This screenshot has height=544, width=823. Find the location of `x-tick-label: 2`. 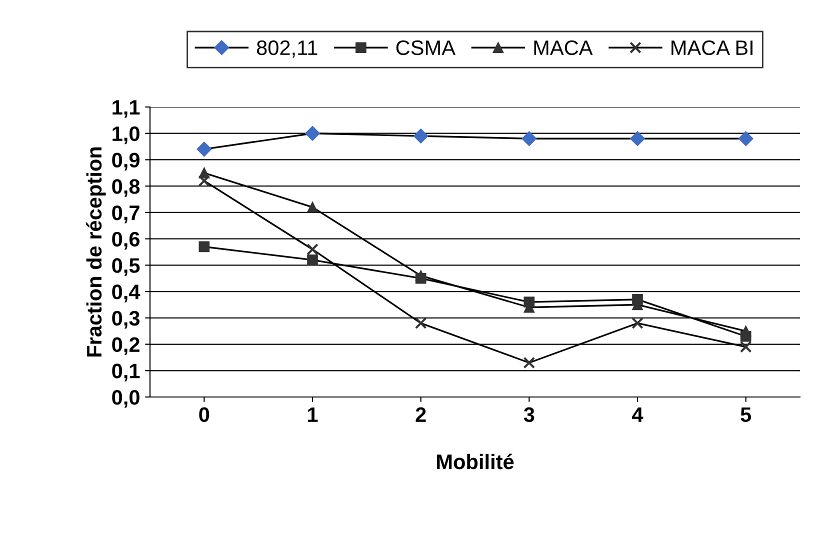

x-tick-label: 2 is located at coordinates (421, 414).